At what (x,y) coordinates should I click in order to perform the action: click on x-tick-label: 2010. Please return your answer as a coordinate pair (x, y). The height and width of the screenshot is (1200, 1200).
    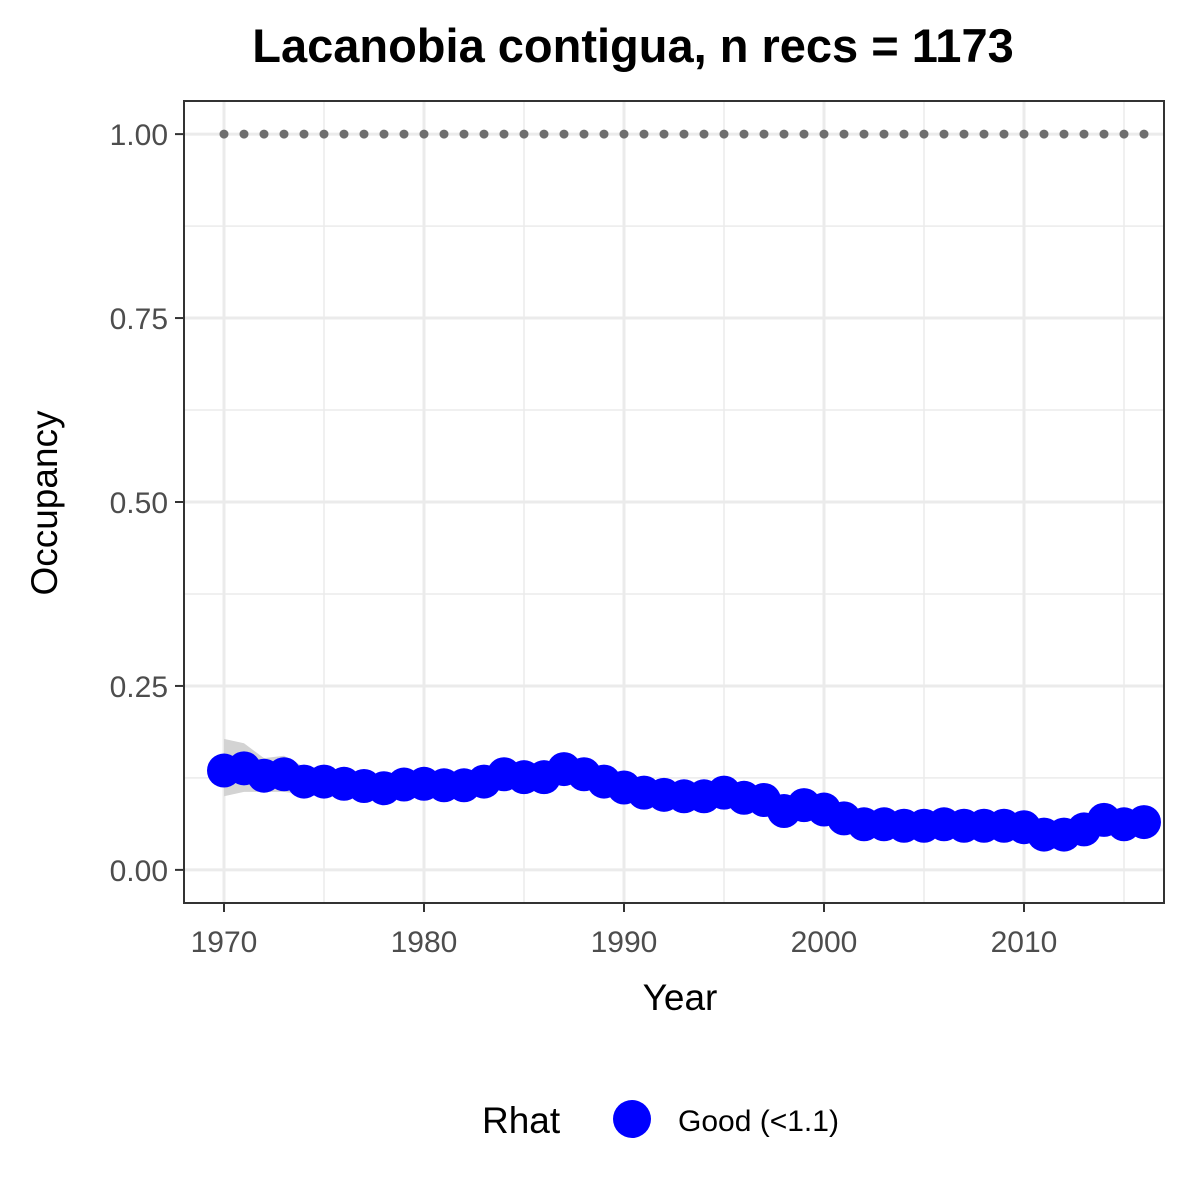
    Looking at the image, I should click on (1024, 942).